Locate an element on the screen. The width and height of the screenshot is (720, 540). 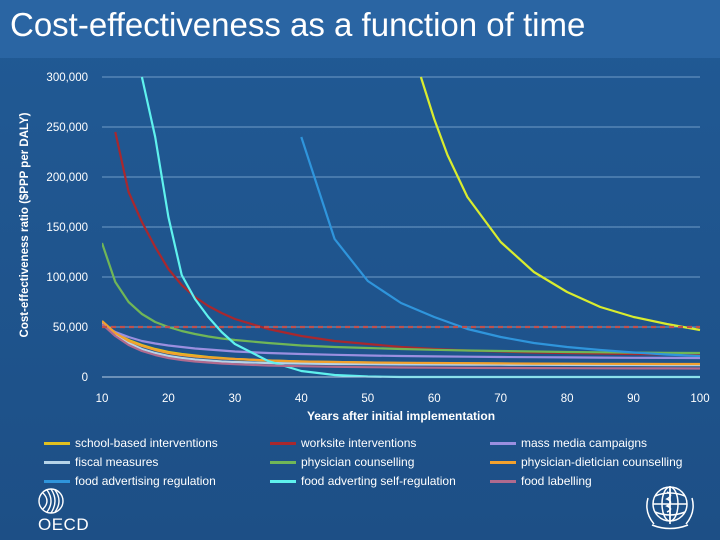
x-tick-label: 70 is located at coordinates (500, 399).